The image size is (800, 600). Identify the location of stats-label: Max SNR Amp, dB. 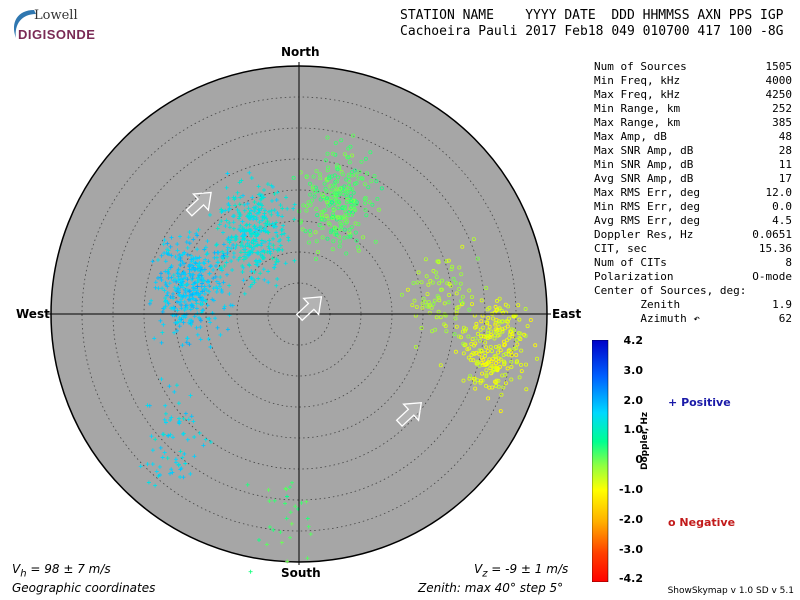
(644, 150).